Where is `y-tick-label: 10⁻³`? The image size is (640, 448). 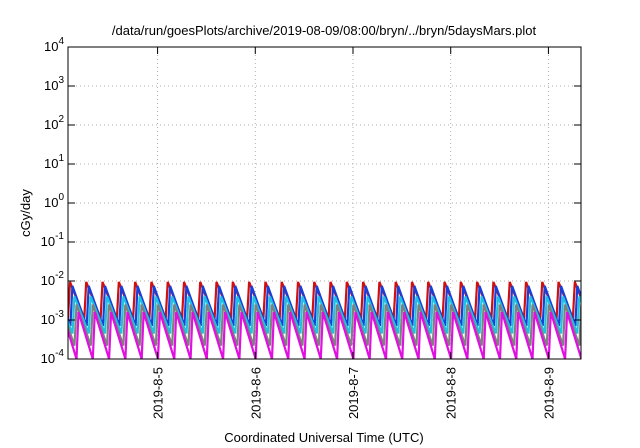 y-tick-label: 10⁻³ is located at coordinates (53, 318).